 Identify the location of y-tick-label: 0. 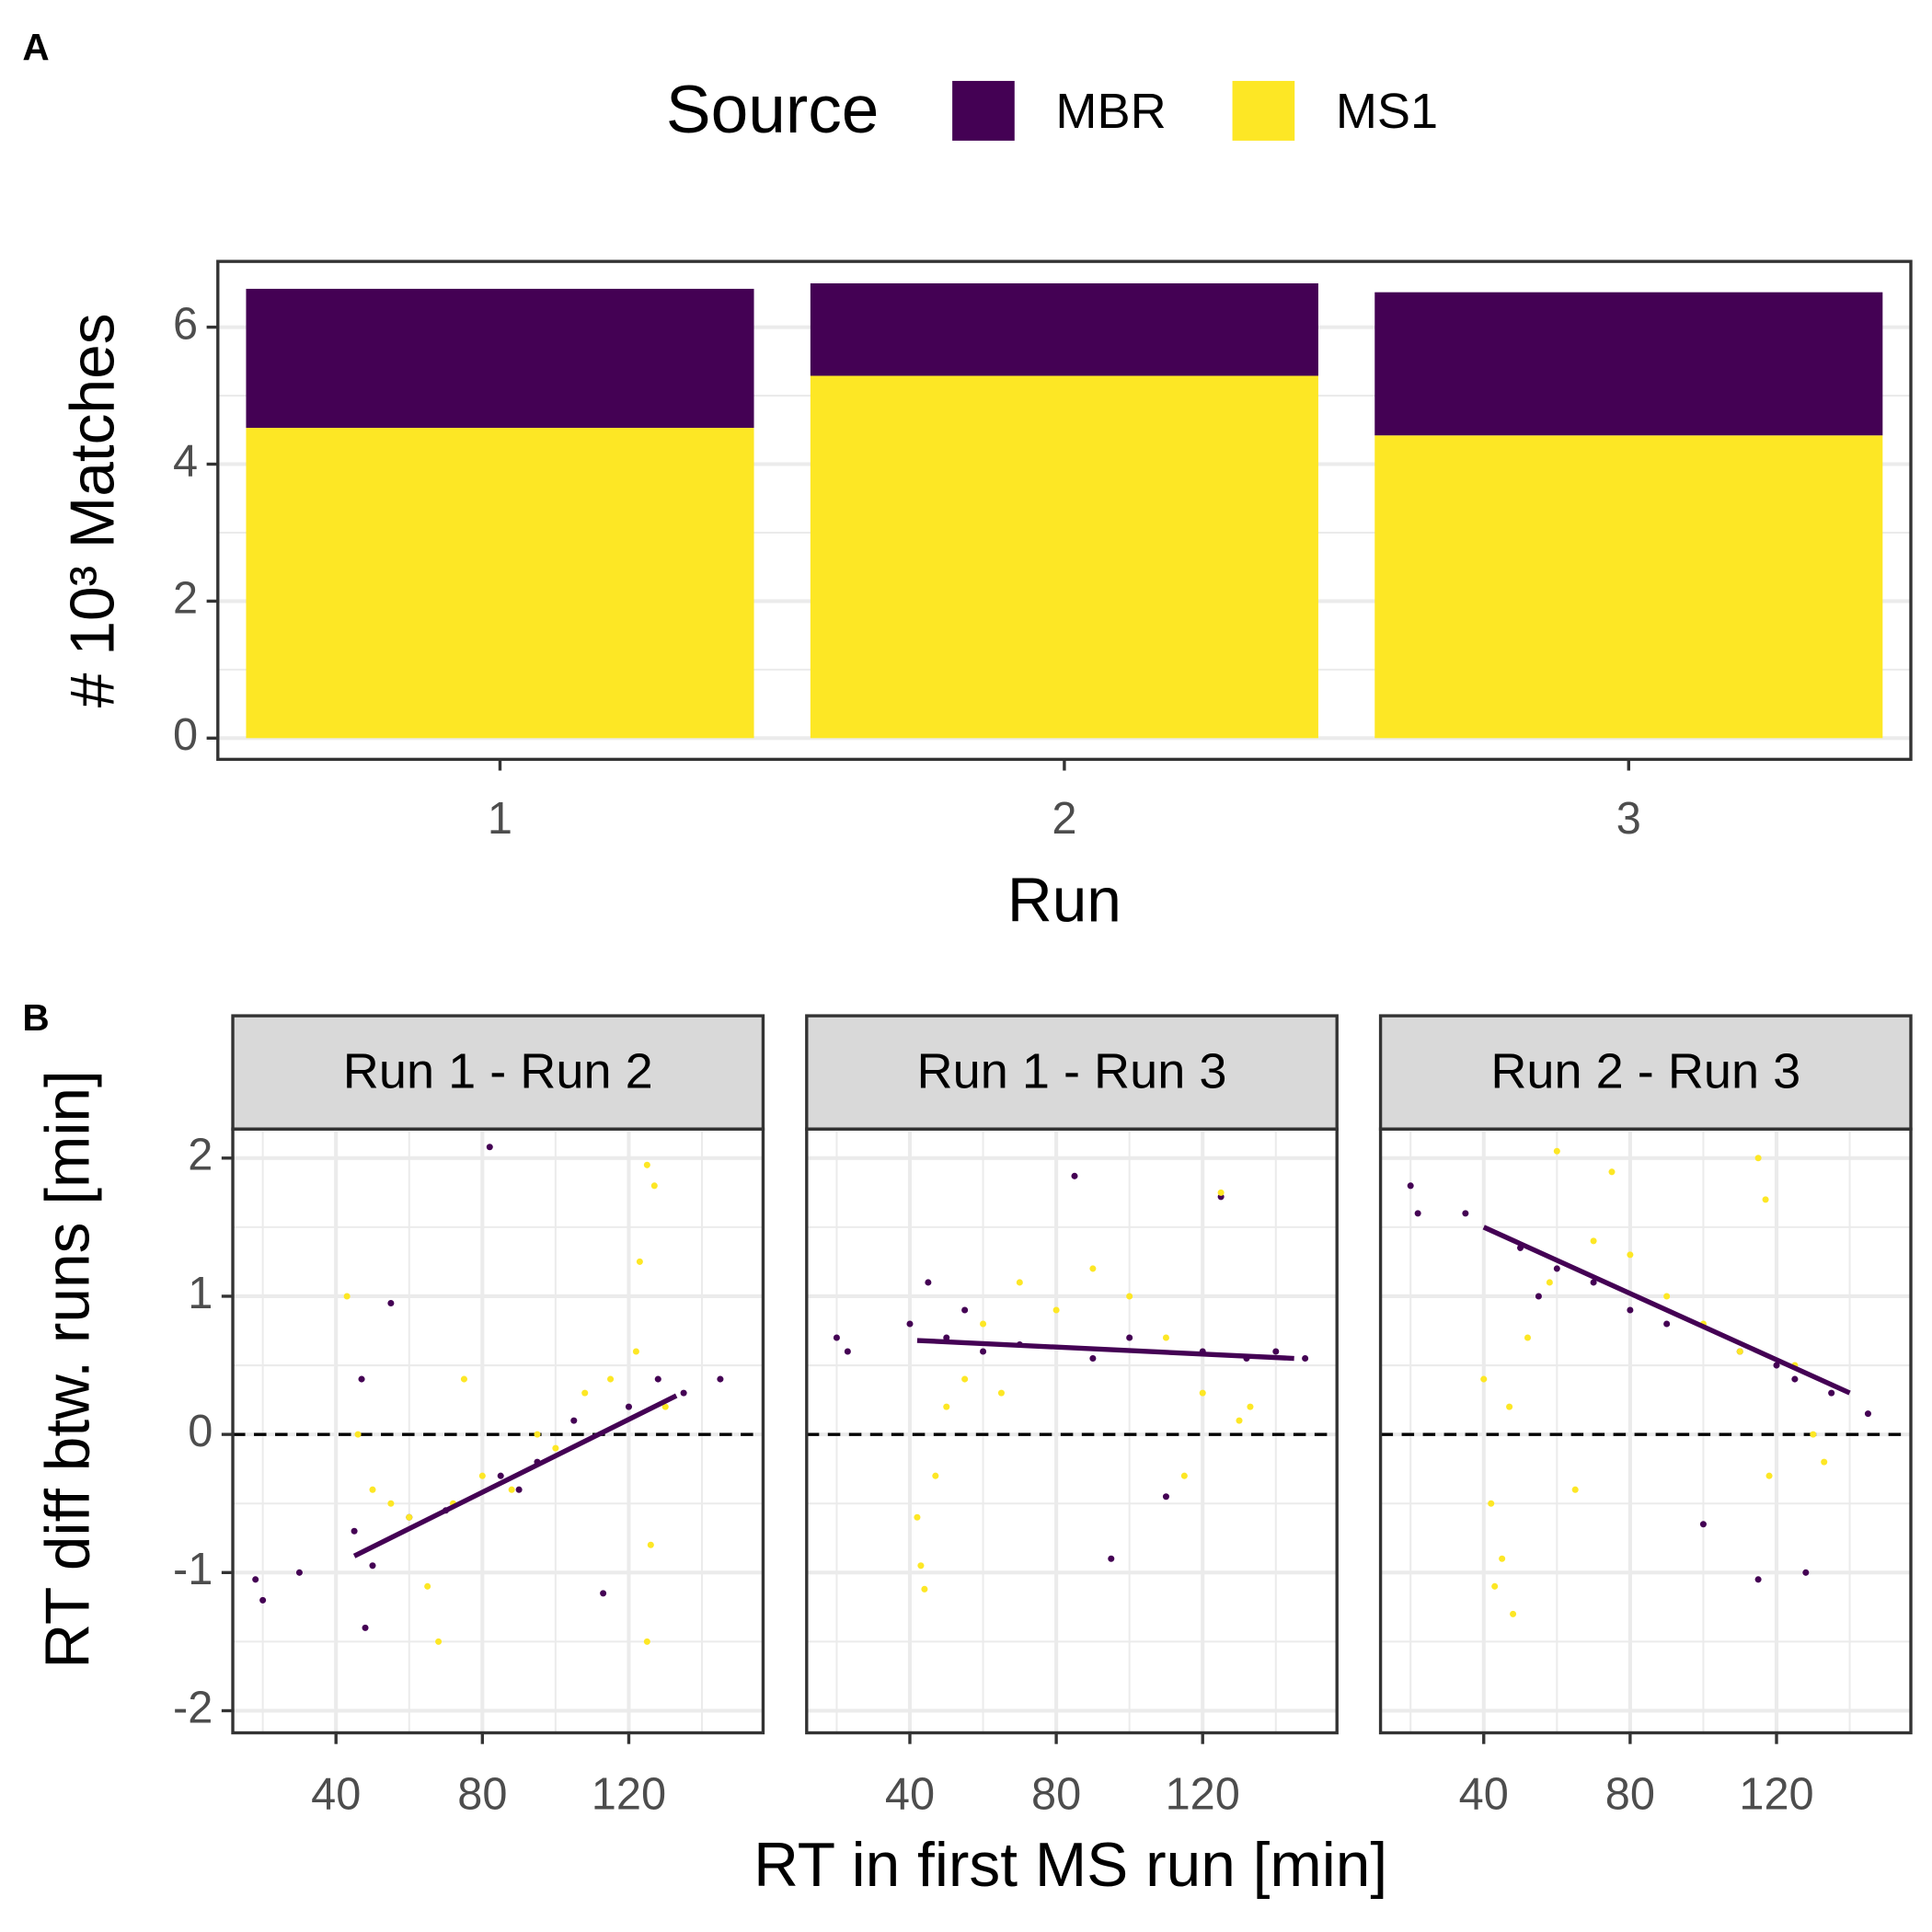
(200, 1431).